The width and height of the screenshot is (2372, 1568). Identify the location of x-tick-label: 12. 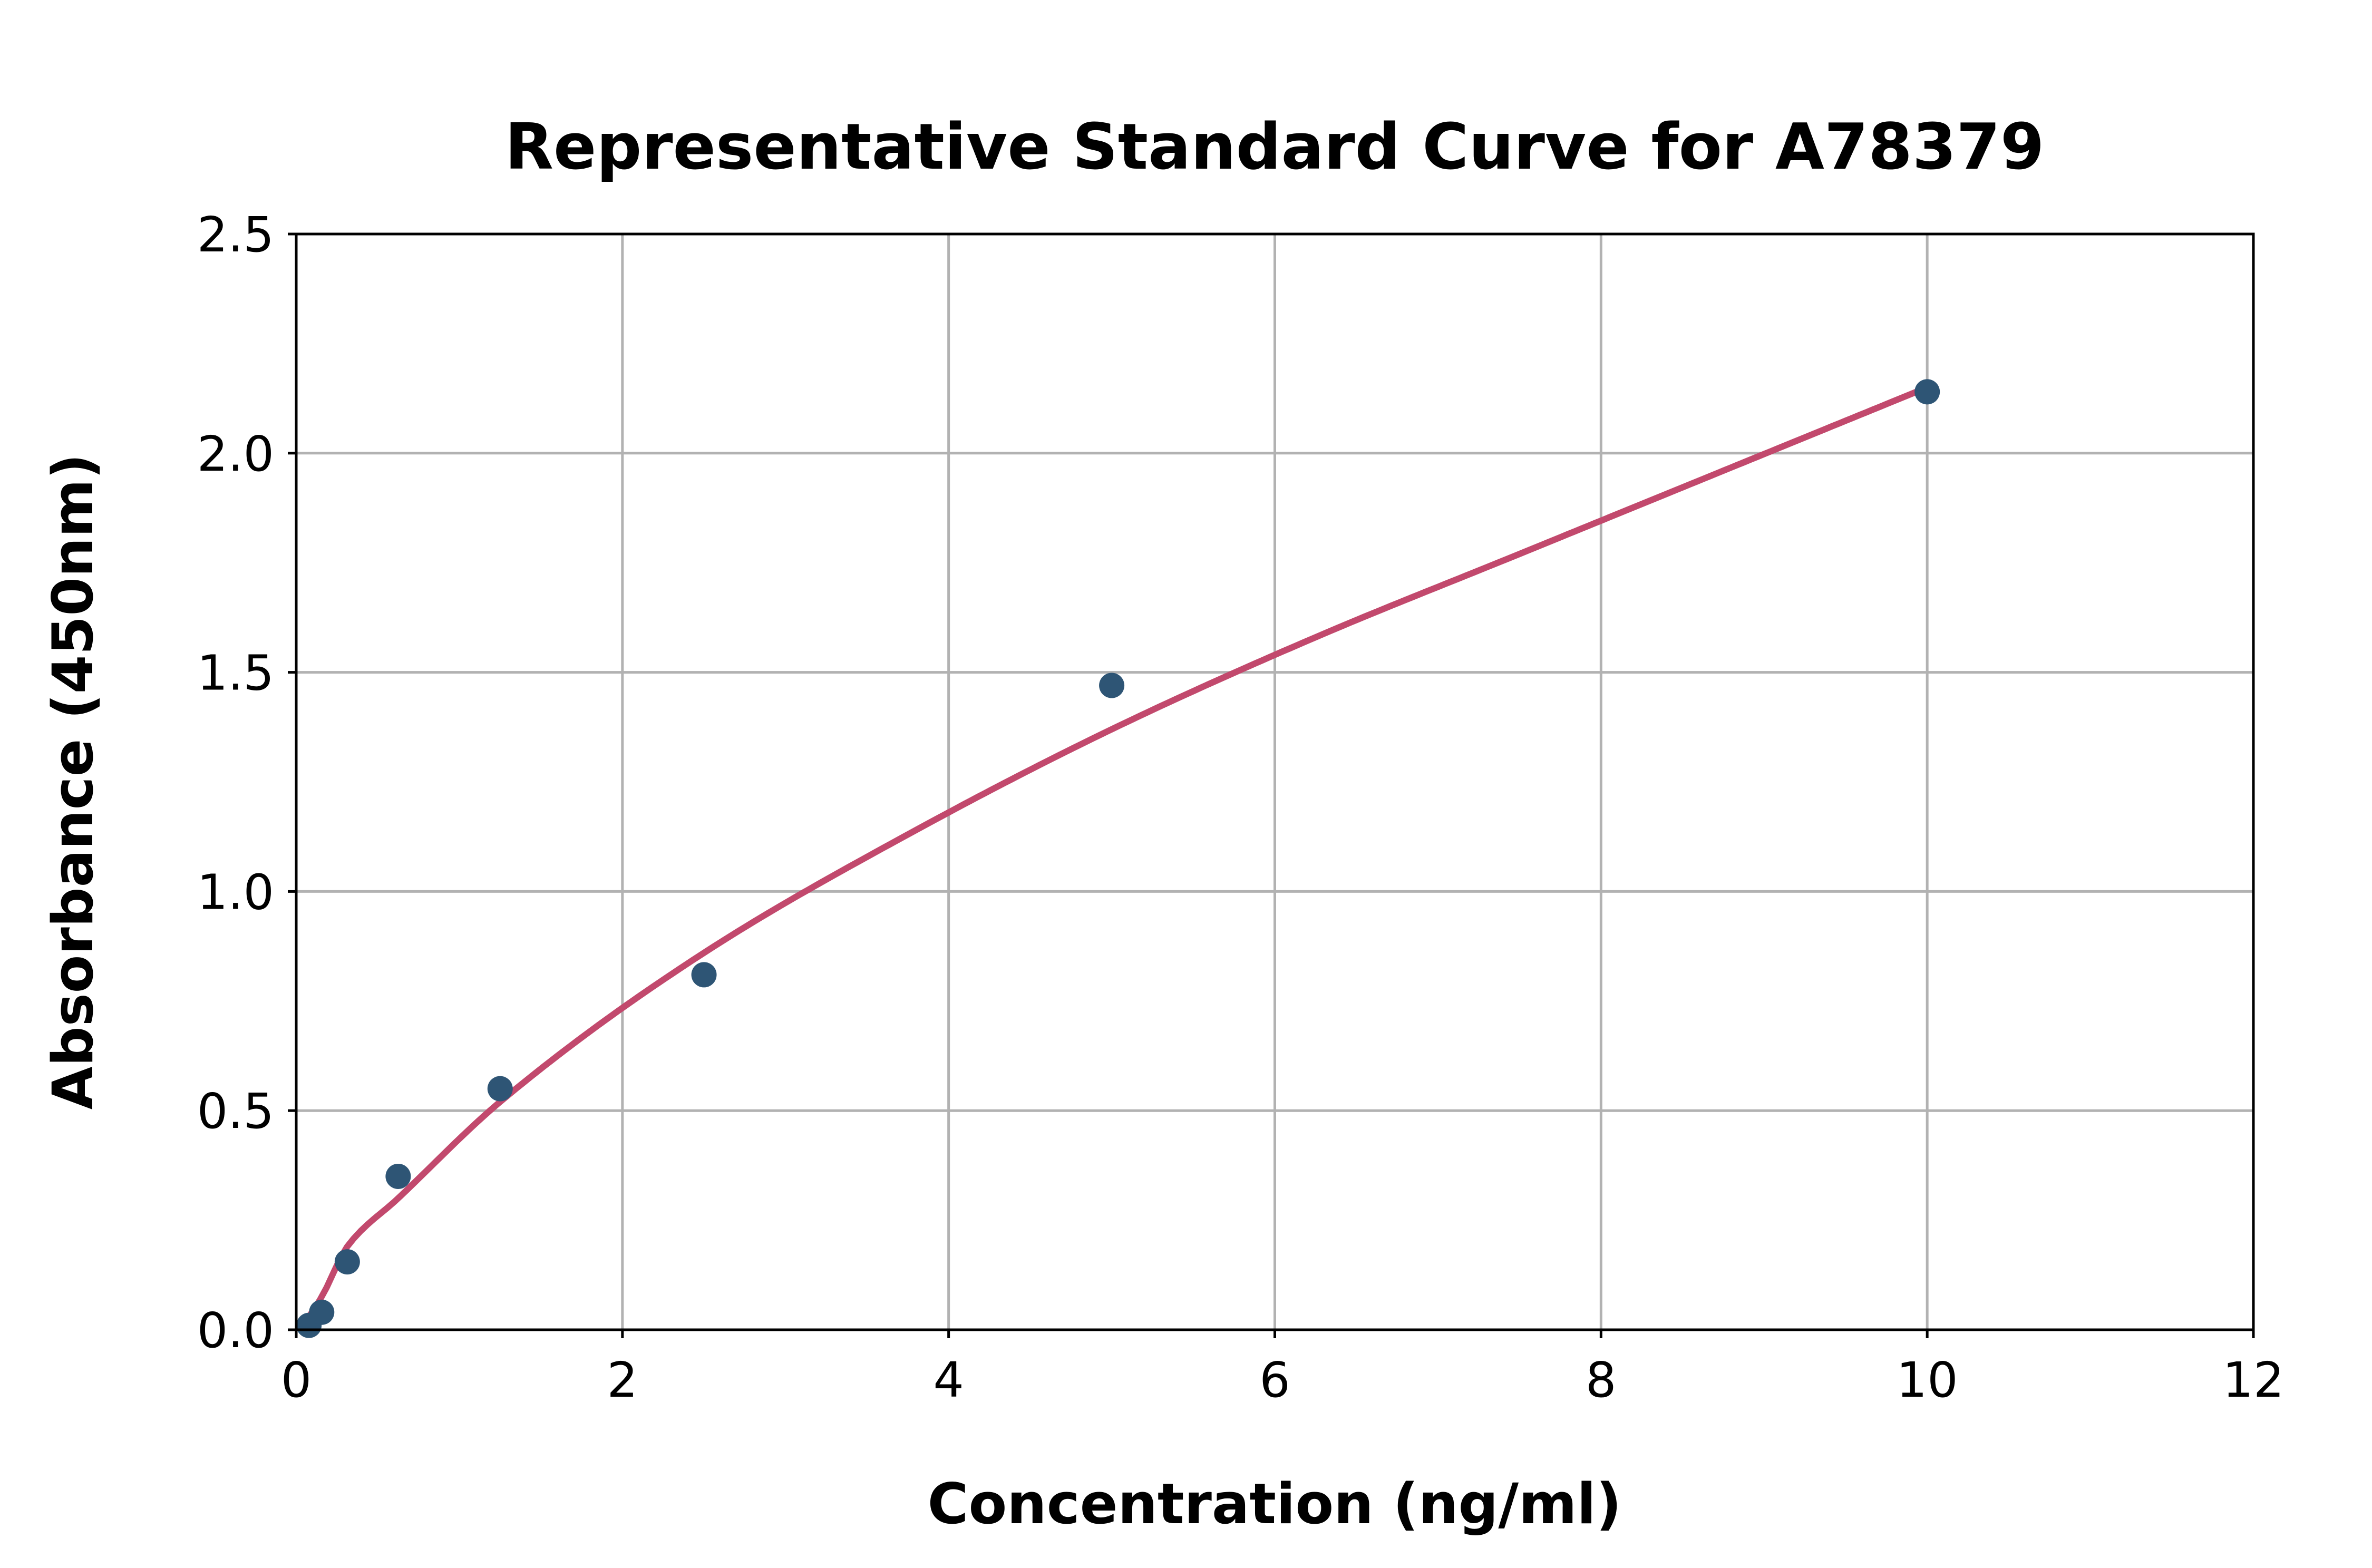
(2253, 1380).